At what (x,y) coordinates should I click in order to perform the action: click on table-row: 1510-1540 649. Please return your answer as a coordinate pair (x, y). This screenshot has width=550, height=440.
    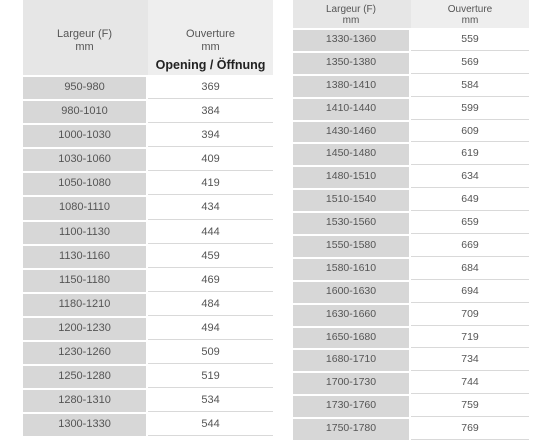
    Looking at the image, I should click on (411, 200).